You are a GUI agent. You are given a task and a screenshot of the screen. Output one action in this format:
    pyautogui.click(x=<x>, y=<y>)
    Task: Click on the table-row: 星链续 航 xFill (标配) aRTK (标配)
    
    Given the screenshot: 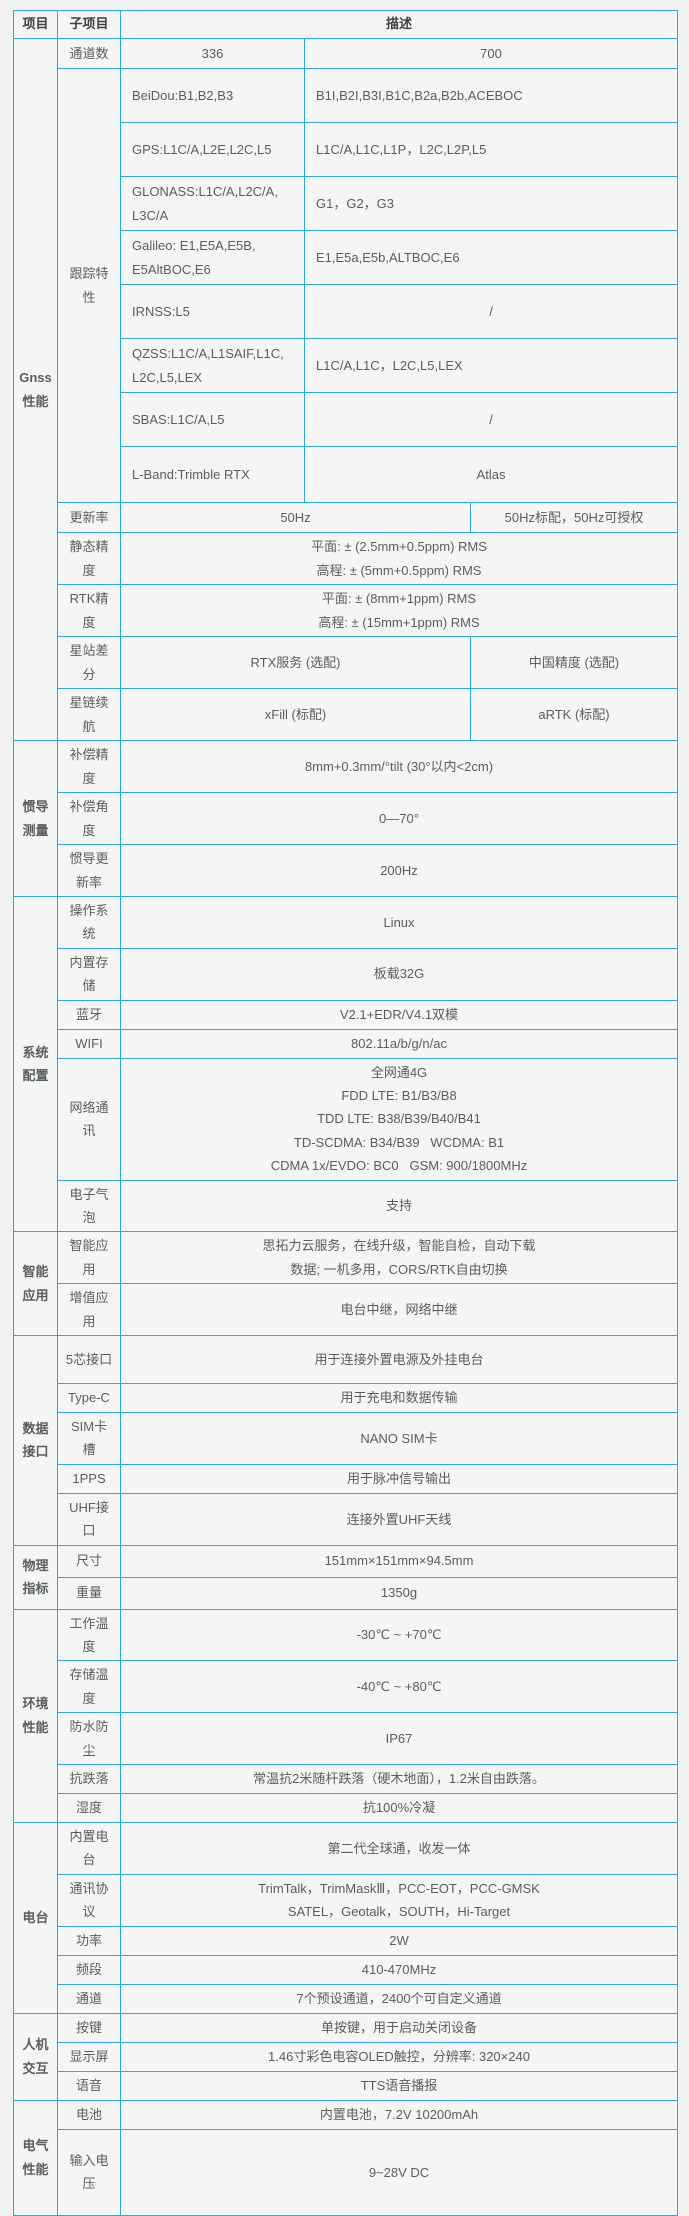 What is the action you would take?
    pyautogui.click(x=346, y=714)
    